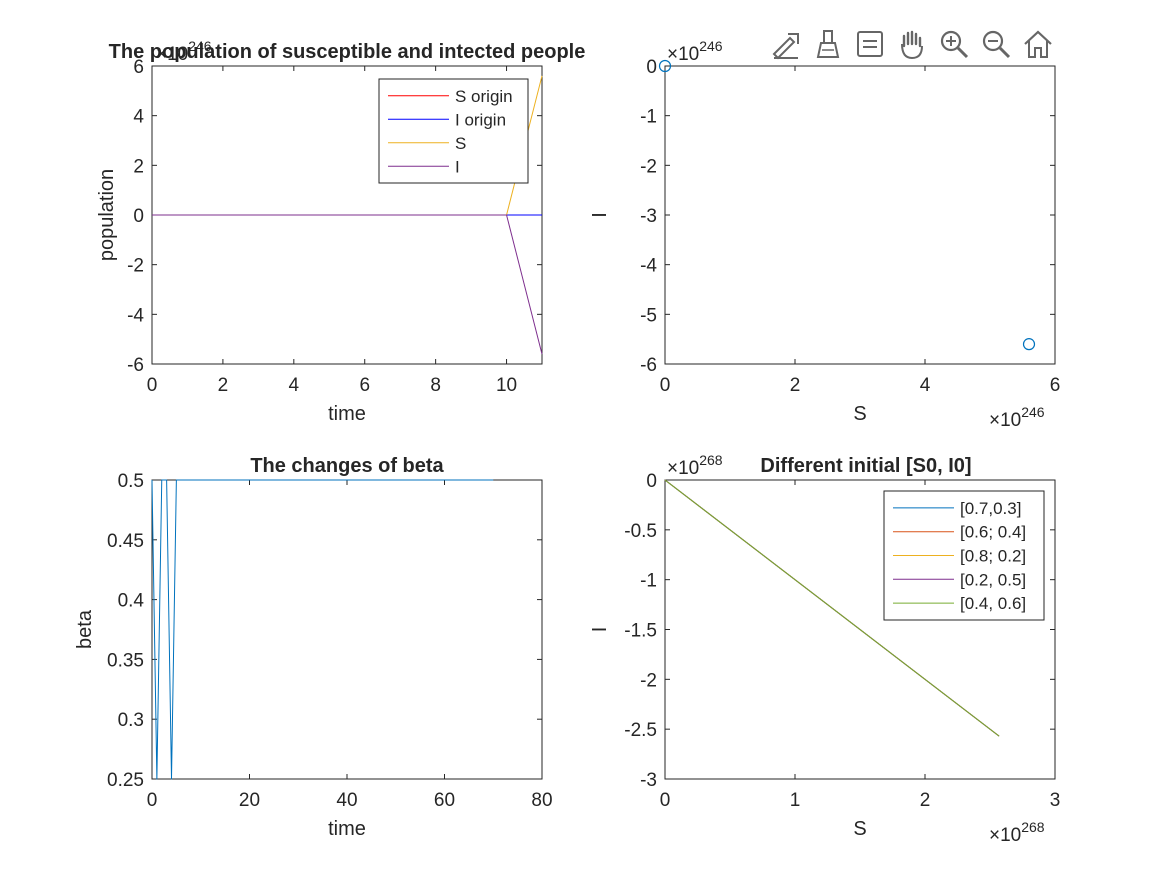 This screenshot has height=875, width=1167. What do you see at coordinates (460, 143) in the screenshot?
I see `legend-label: S` at bounding box center [460, 143].